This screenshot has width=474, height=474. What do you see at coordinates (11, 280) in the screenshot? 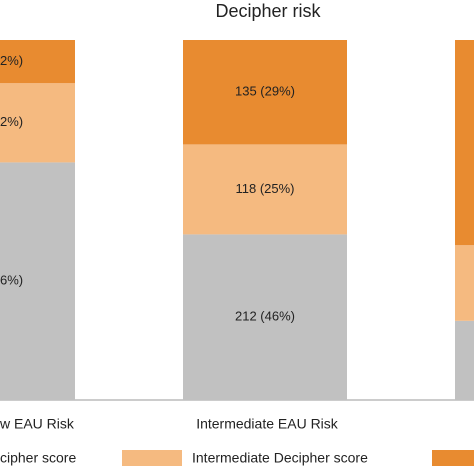
I see `data-label: 6%)` at bounding box center [11, 280].